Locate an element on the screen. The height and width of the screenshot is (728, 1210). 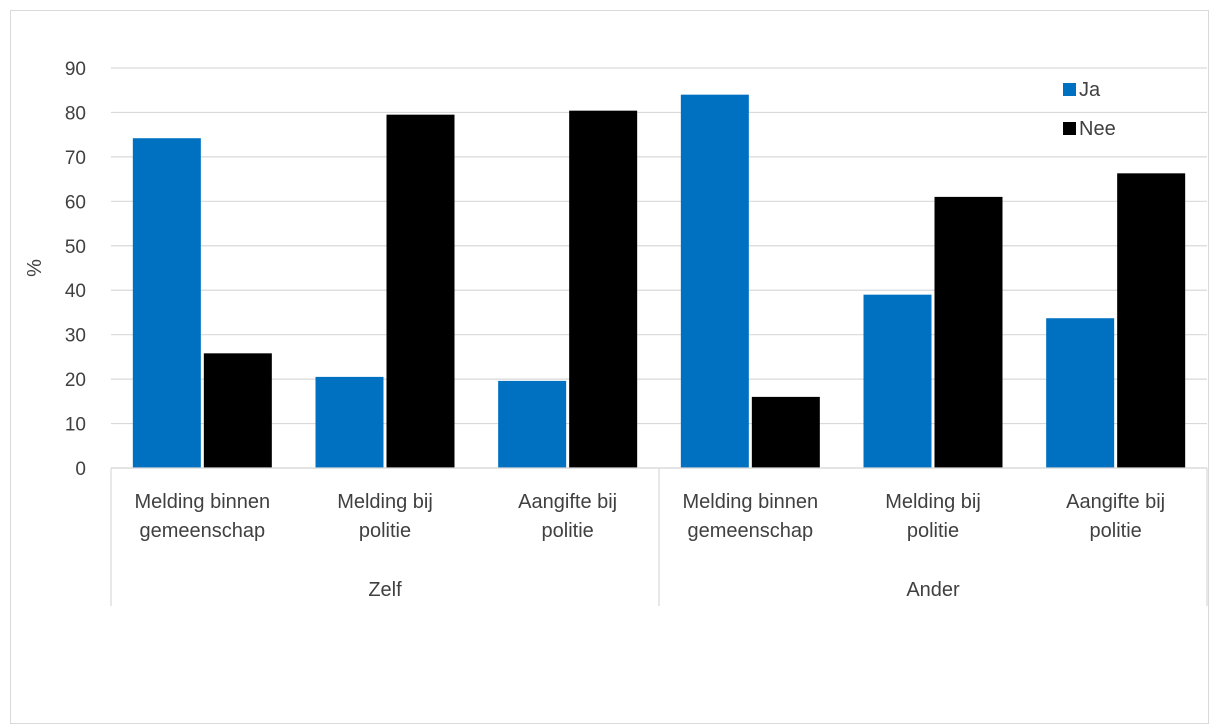
legend-swatch-ja is located at coordinates (1069, 89).